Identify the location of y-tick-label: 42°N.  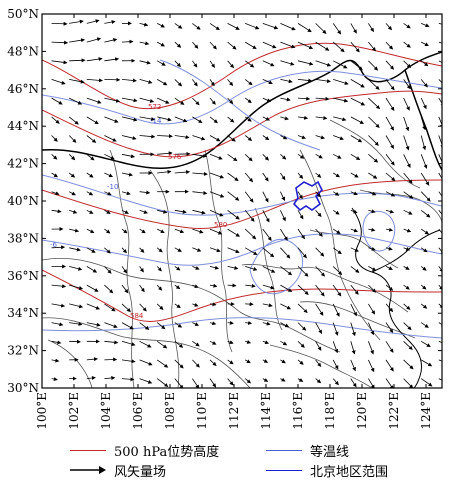
(23, 164).